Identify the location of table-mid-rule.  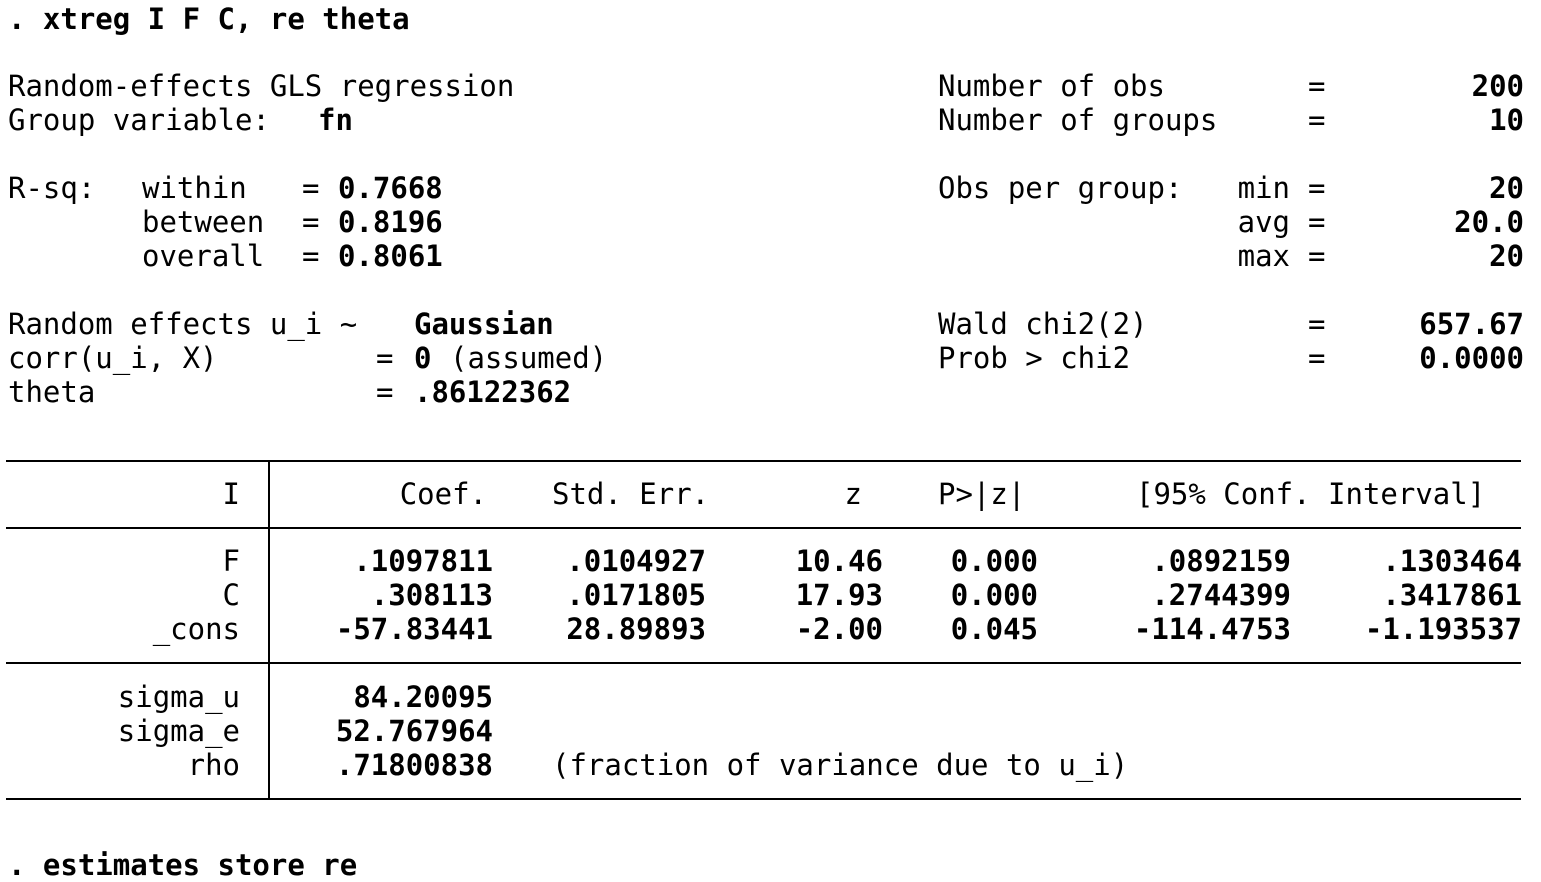
(763, 663).